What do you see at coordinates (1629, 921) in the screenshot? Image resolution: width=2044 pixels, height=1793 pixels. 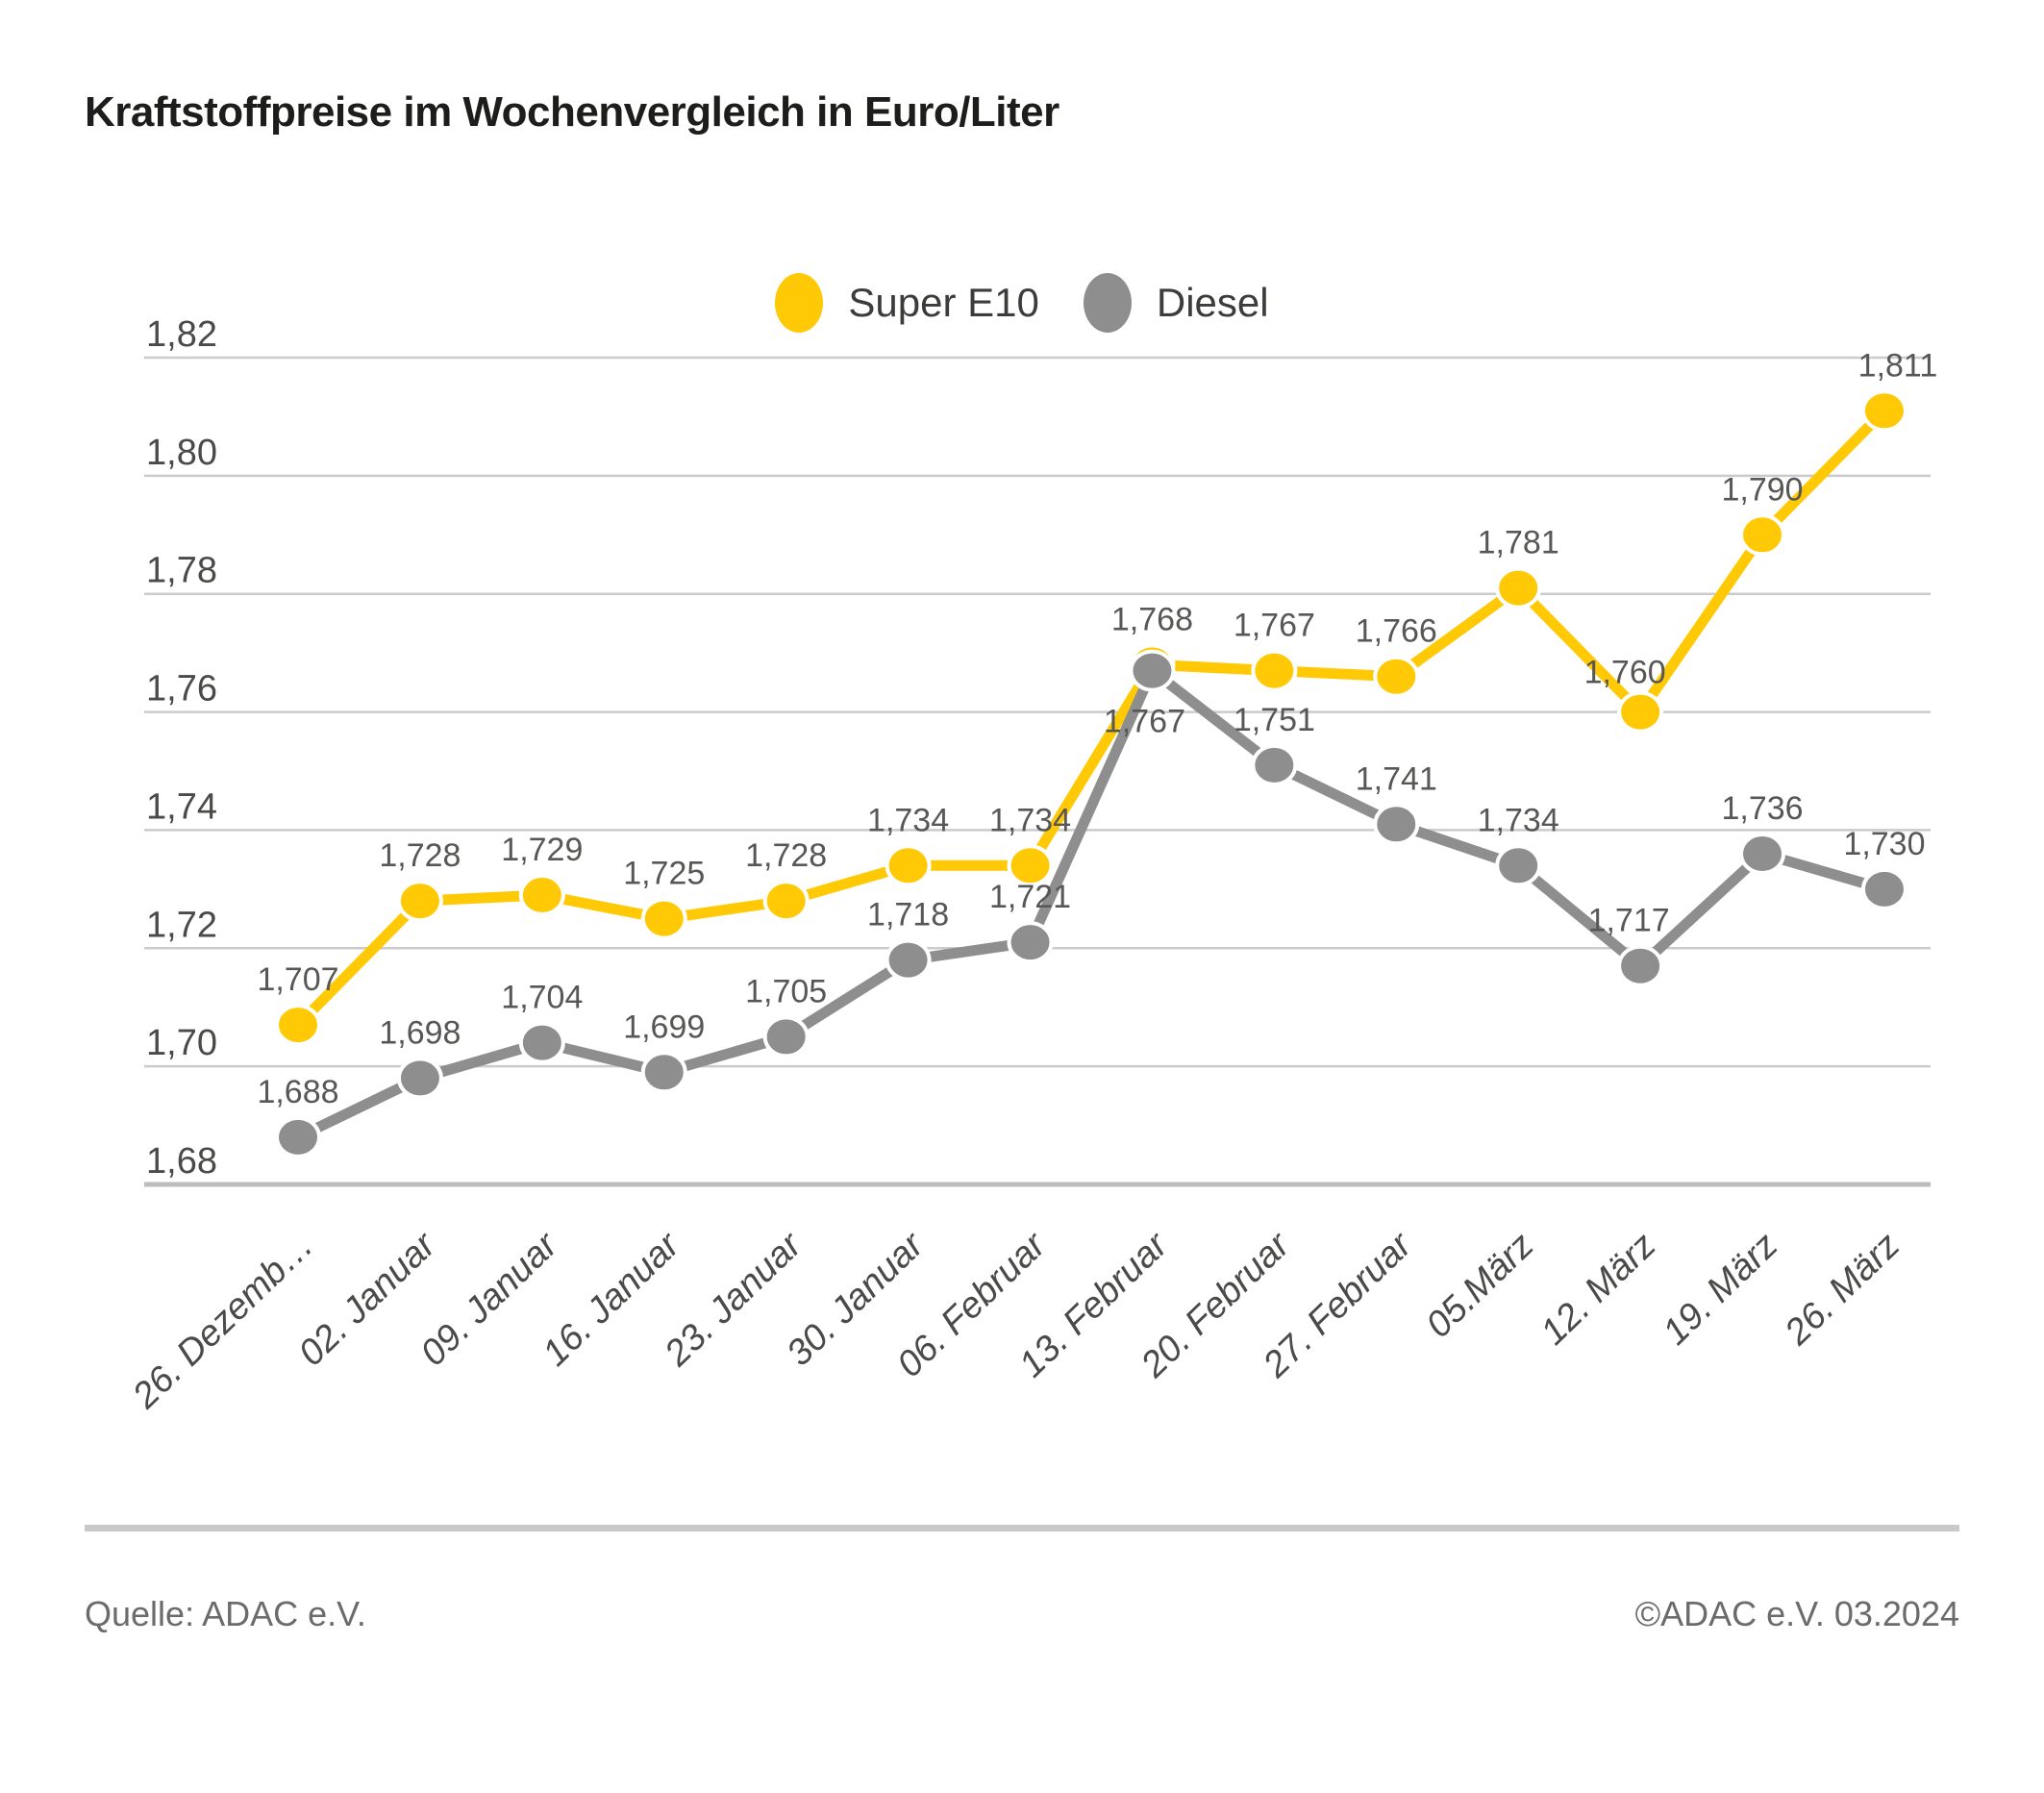 I see `data-point-label: 1,717` at bounding box center [1629, 921].